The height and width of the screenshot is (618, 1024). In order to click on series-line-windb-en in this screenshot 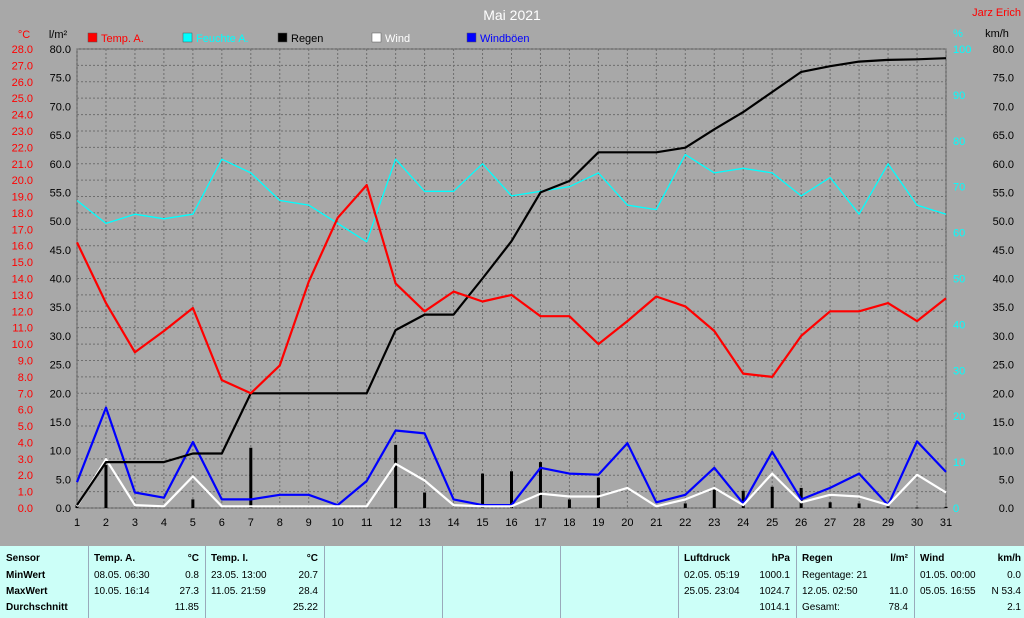, I will do `click(511, 456)`.